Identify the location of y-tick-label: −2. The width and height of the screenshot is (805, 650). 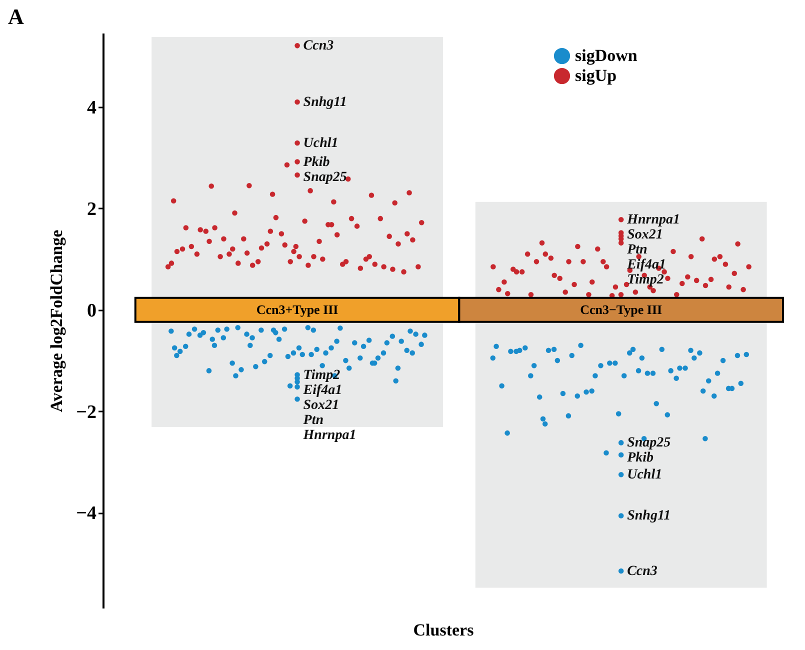
(86, 412).